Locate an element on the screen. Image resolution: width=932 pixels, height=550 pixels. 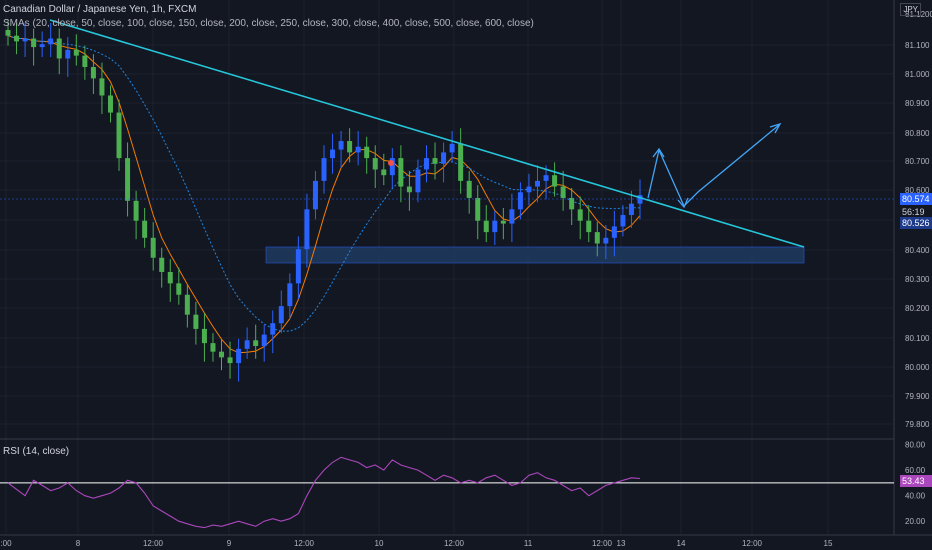
signal-dot is located at coordinates (391, 163).